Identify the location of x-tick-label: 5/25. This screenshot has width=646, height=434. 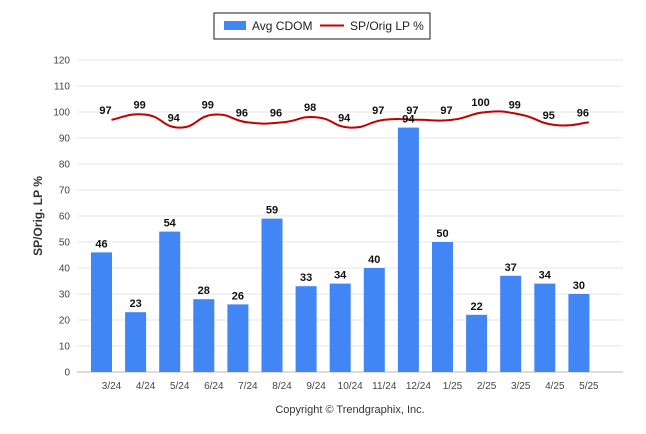
(589, 386).